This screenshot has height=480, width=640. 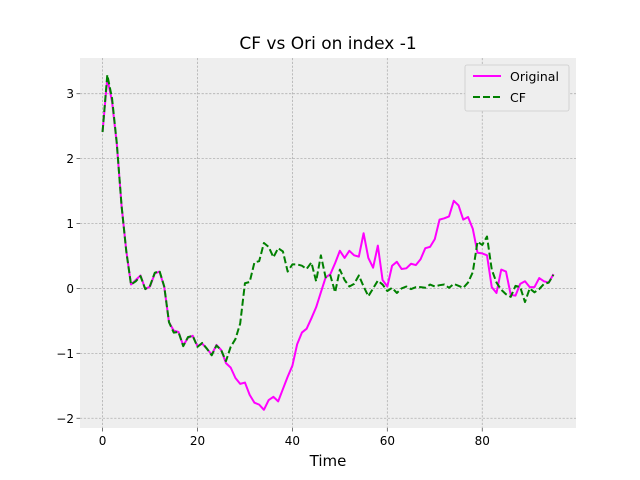 What do you see at coordinates (517, 88) in the screenshot?
I see `legend: Original CF` at bounding box center [517, 88].